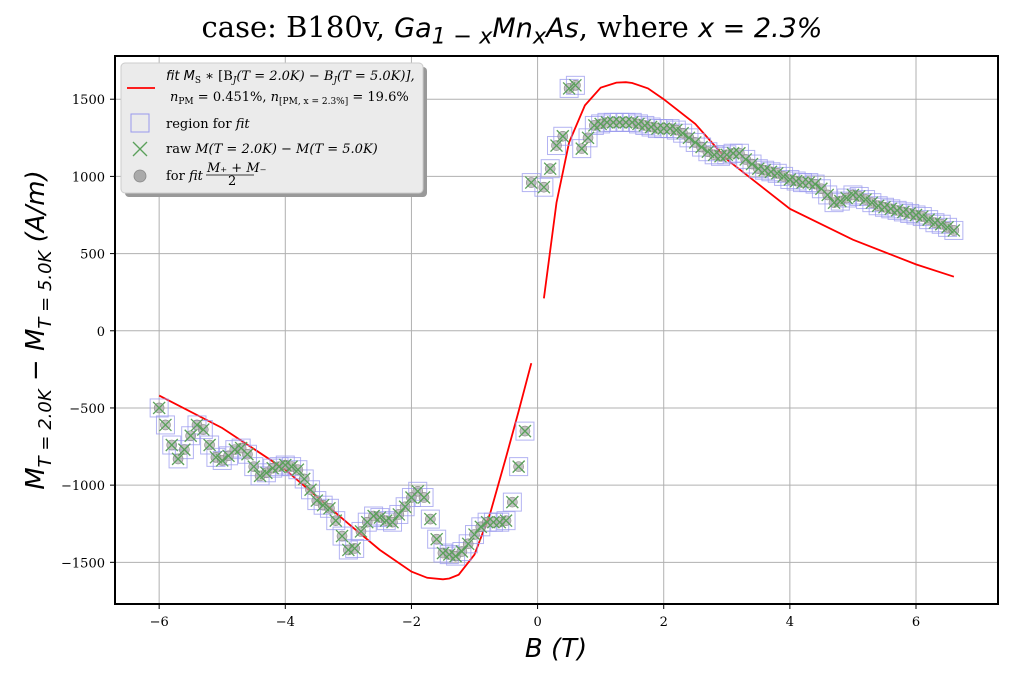  Describe the element at coordinates (159, 622) in the screenshot. I see `x-tick-label: −6` at that location.